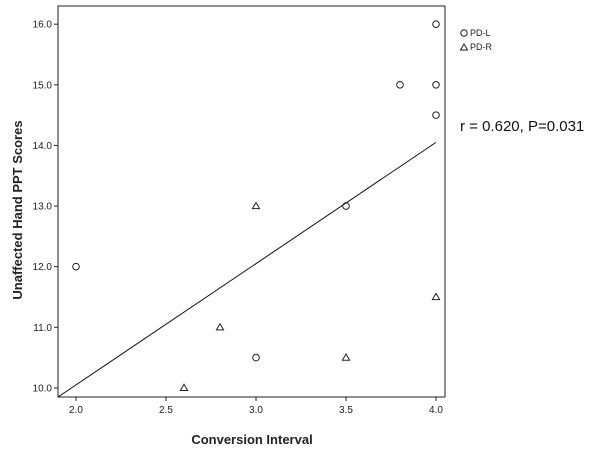  Describe the element at coordinates (43, 85) in the screenshot. I see `y-tick-label: 15.0` at that location.